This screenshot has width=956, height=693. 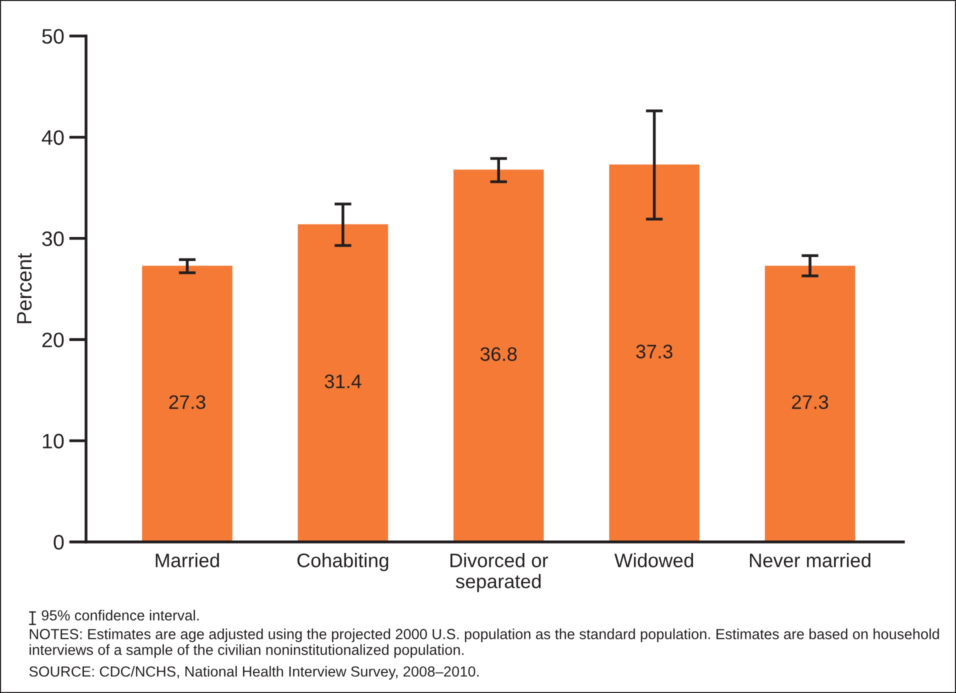 I want to click on x-tick-label: Widowed, so click(x=654, y=560).